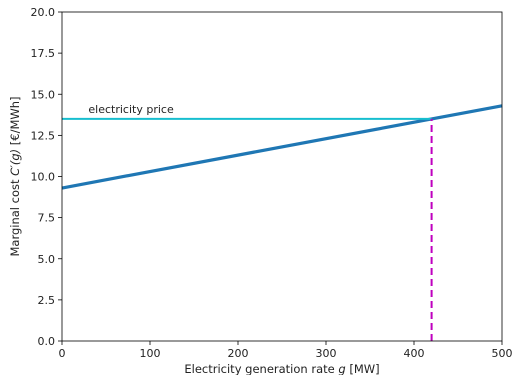  Describe the element at coordinates (43, 135) in the screenshot. I see `y-tick-label: 12.5` at that location.